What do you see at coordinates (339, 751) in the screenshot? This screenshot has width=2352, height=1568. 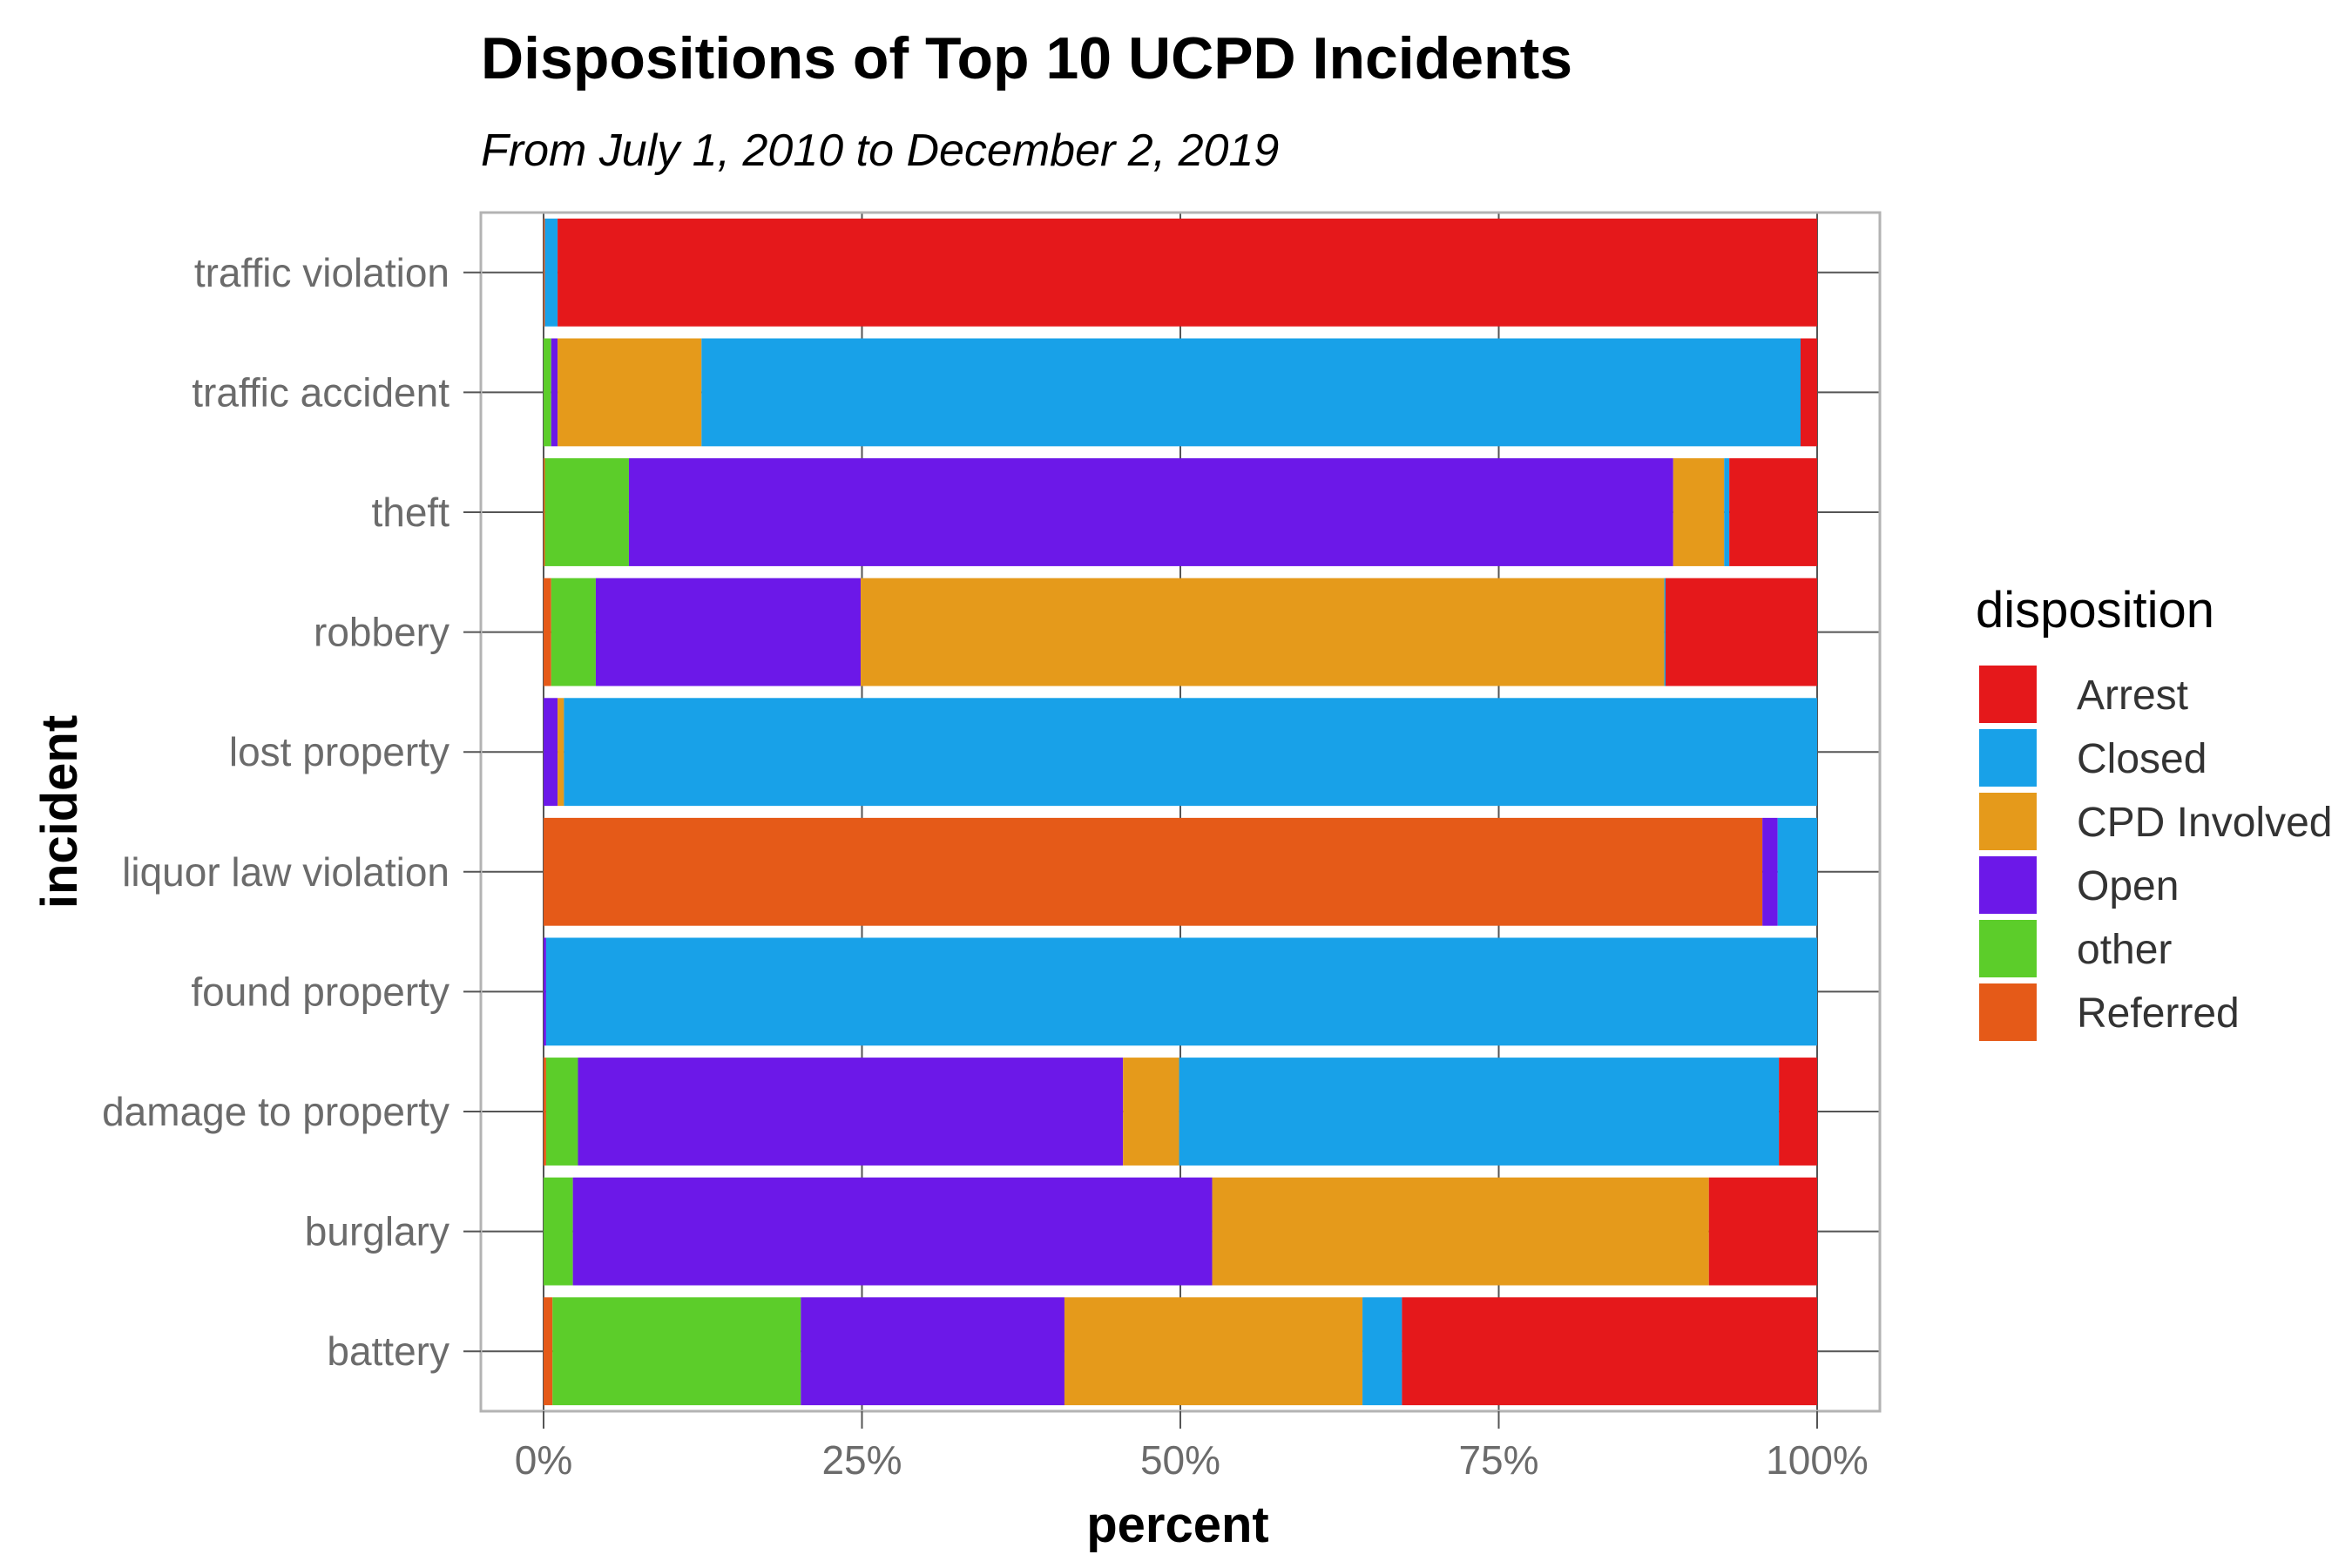 I see `y-tick-label: lost property` at bounding box center [339, 751].